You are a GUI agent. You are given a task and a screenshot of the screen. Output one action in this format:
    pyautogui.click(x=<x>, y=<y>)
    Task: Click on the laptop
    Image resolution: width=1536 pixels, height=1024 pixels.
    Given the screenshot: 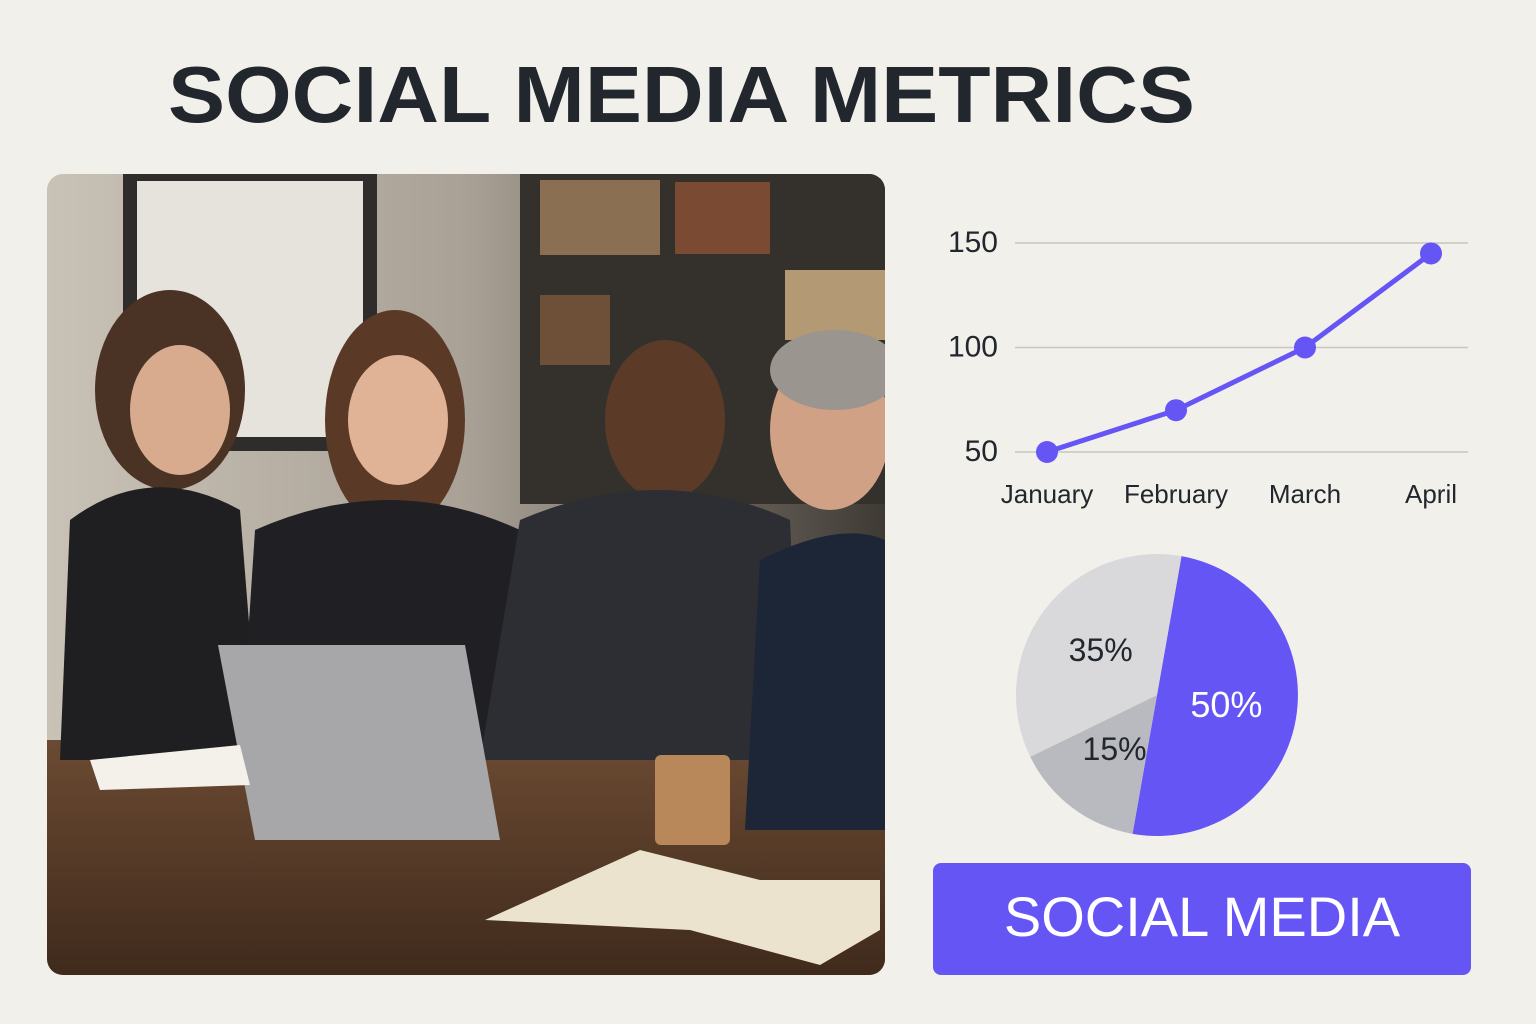 What is the action you would take?
    pyautogui.click(x=359, y=742)
    